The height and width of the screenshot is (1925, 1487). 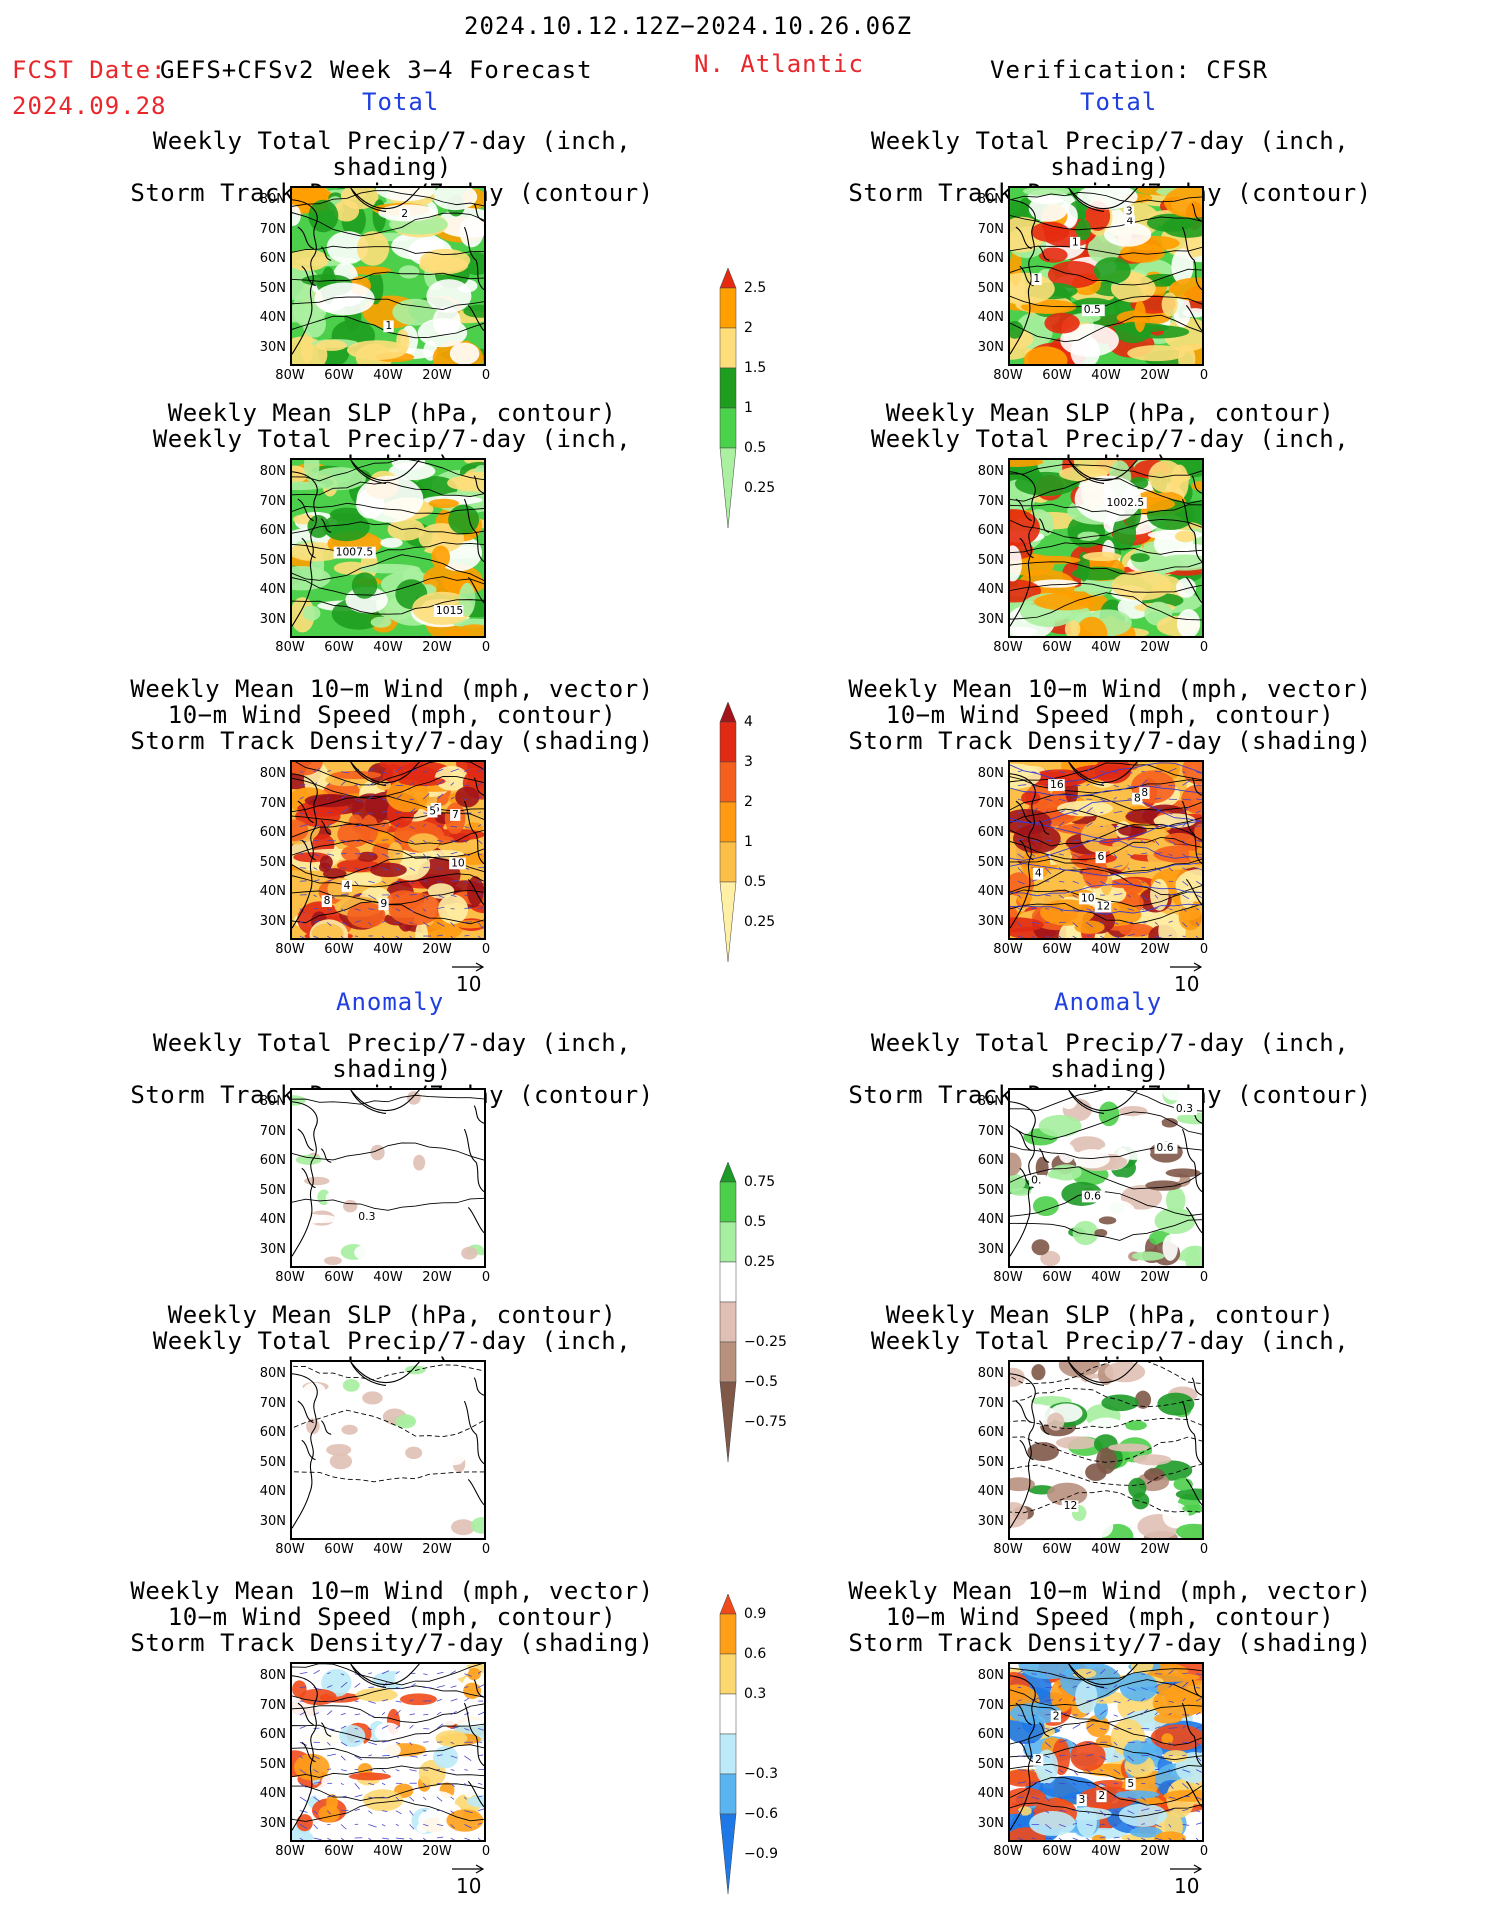 What do you see at coordinates (1037, 1180) in the screenshot?
I see `contour-label: 0.` at bounding box center [1037, 1180].